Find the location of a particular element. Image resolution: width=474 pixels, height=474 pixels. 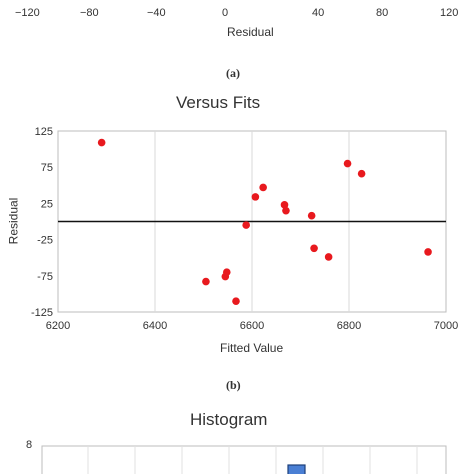

histogram-bar is located at coordinates (296, 469).